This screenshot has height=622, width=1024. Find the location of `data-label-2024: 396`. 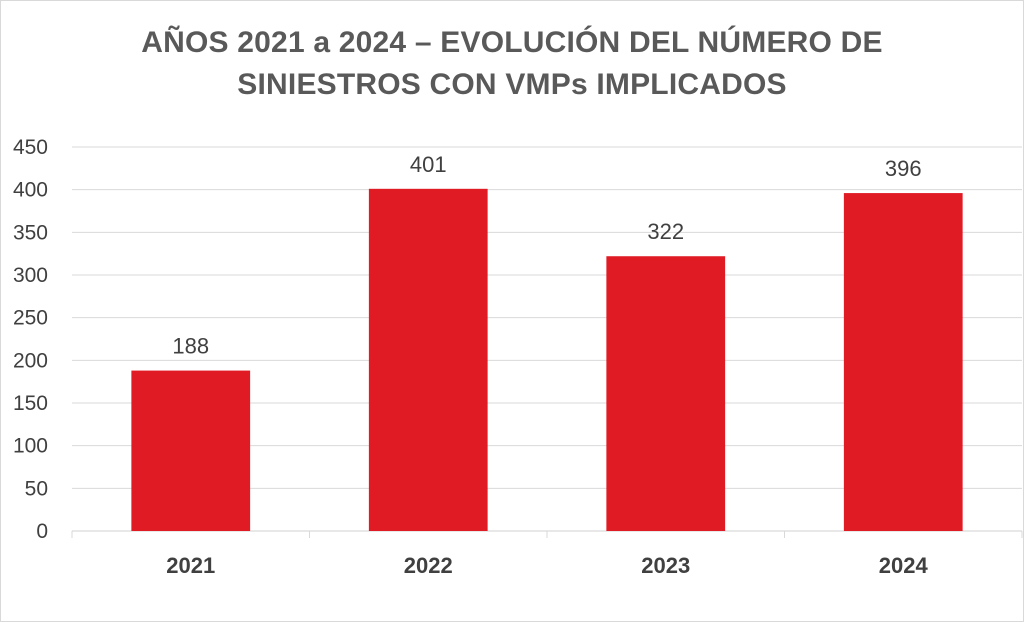

data-label-2024: 396 is located at coordinates (903, 168).